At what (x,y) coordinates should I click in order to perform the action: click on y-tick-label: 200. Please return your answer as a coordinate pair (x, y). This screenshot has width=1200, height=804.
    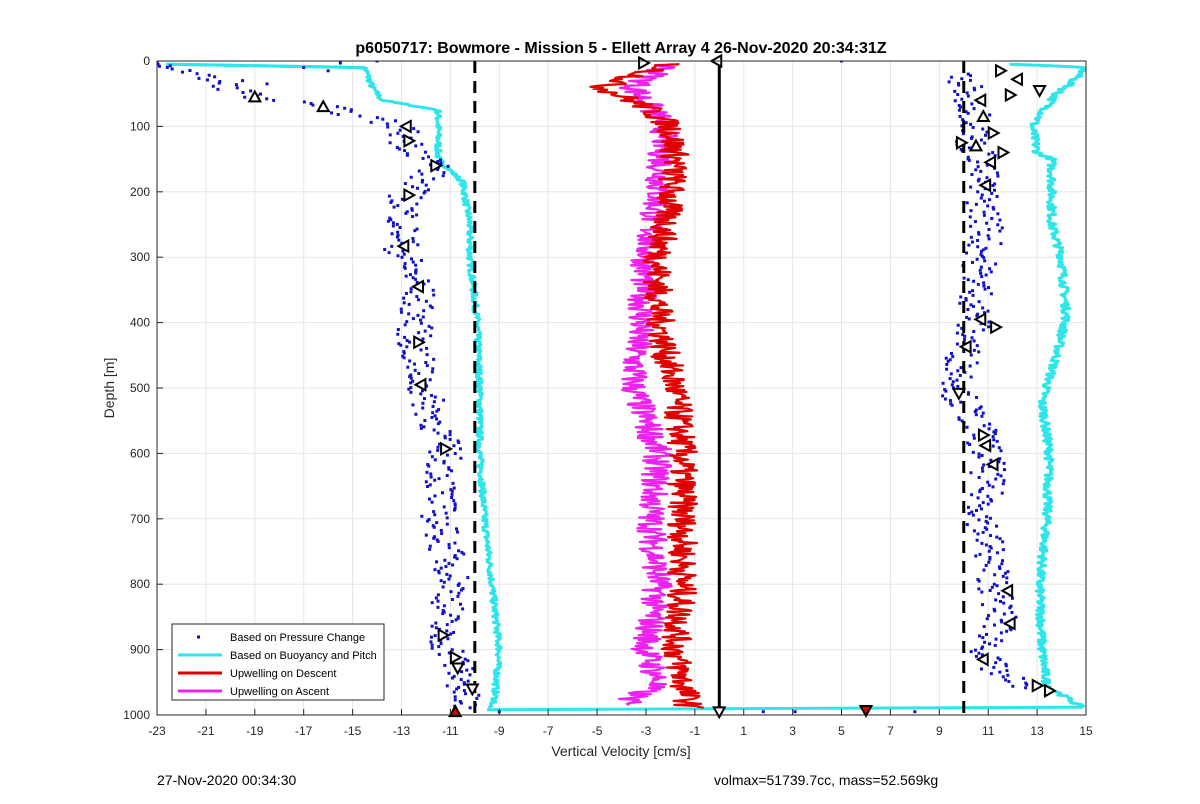
    Looking at the image, I should click on (140, 192).